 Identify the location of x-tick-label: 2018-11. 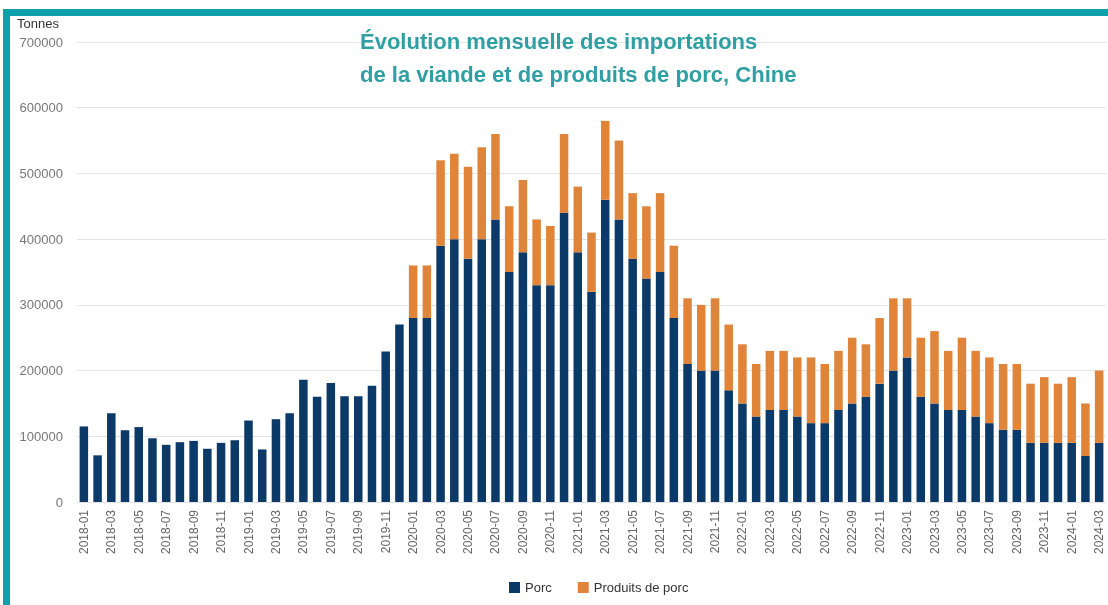
(221, 531).